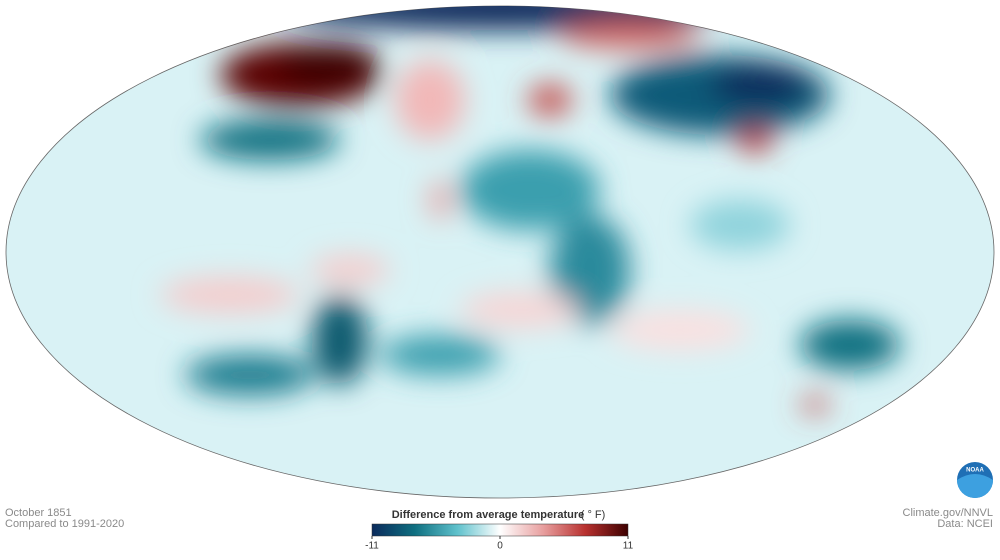 Image resolution: width=1000 pixels, height=560 pixels. I want to click on tick-label: 0, so click(500, 546).